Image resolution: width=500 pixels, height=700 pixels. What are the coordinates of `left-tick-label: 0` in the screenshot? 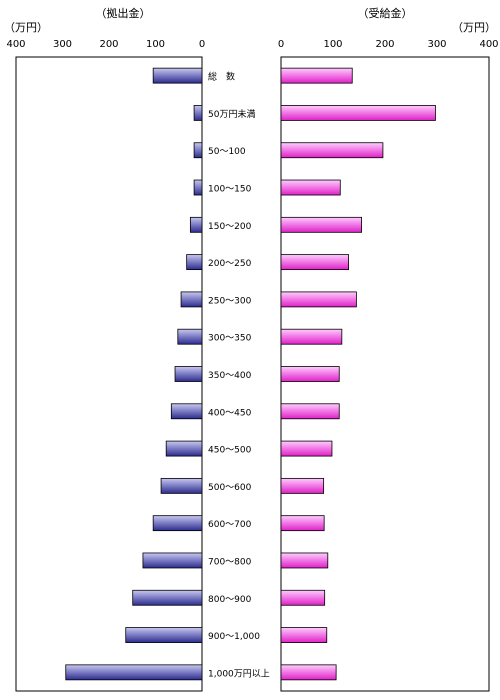 It's located at (202, 44).